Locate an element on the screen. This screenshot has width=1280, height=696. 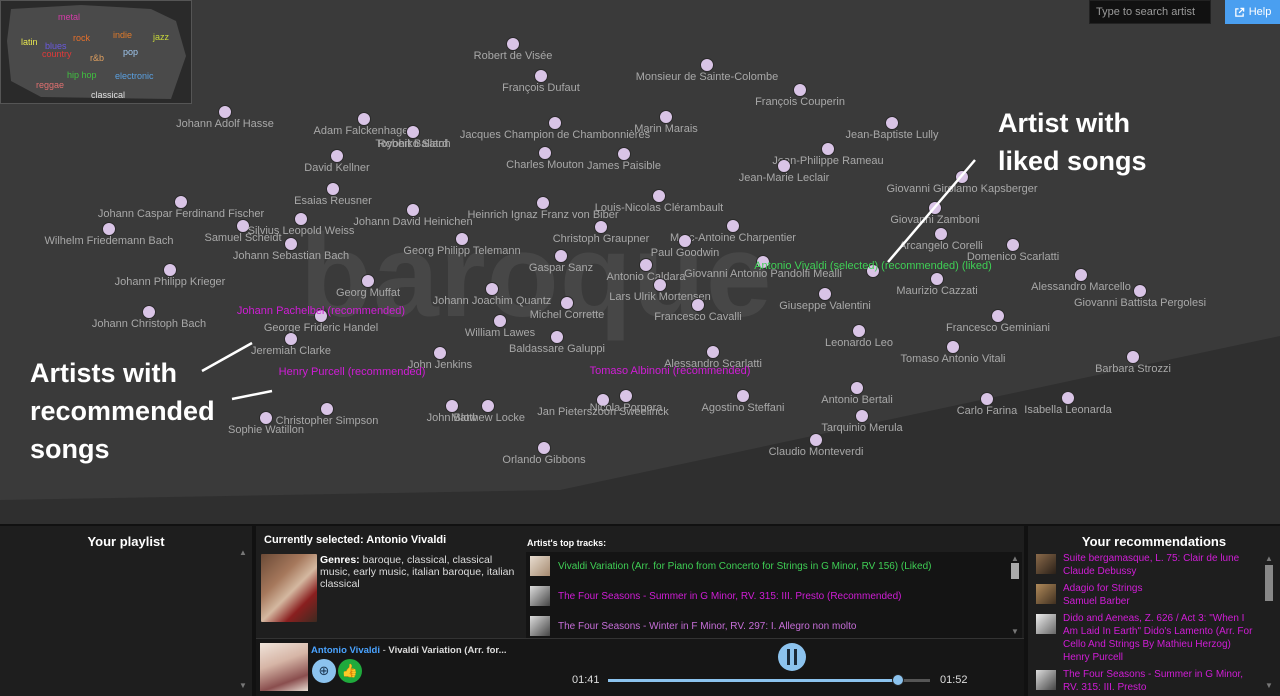
artist-label: Antonio Caldara is located at coordinates (646, 277).